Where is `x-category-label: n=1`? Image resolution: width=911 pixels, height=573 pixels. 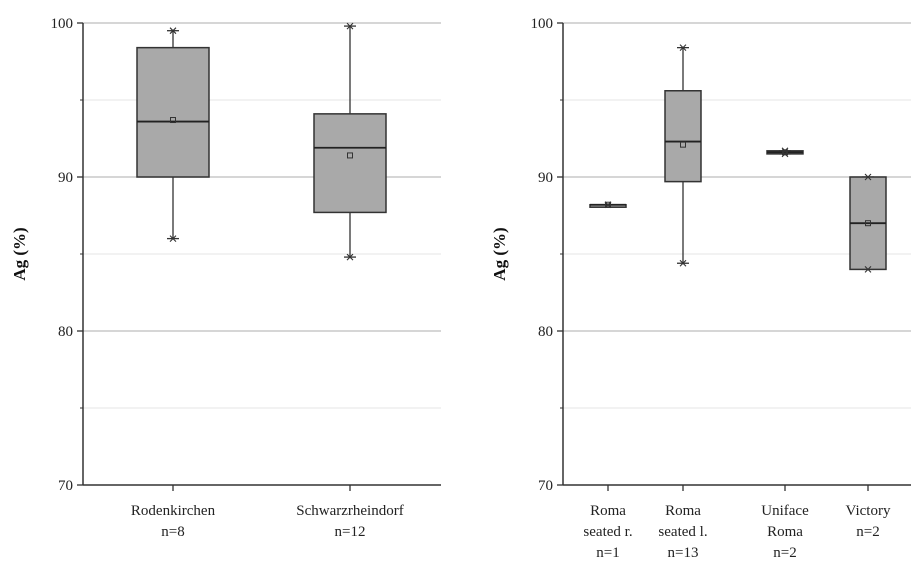
x-category-label: n=1 is located at coordinates (607, 553).